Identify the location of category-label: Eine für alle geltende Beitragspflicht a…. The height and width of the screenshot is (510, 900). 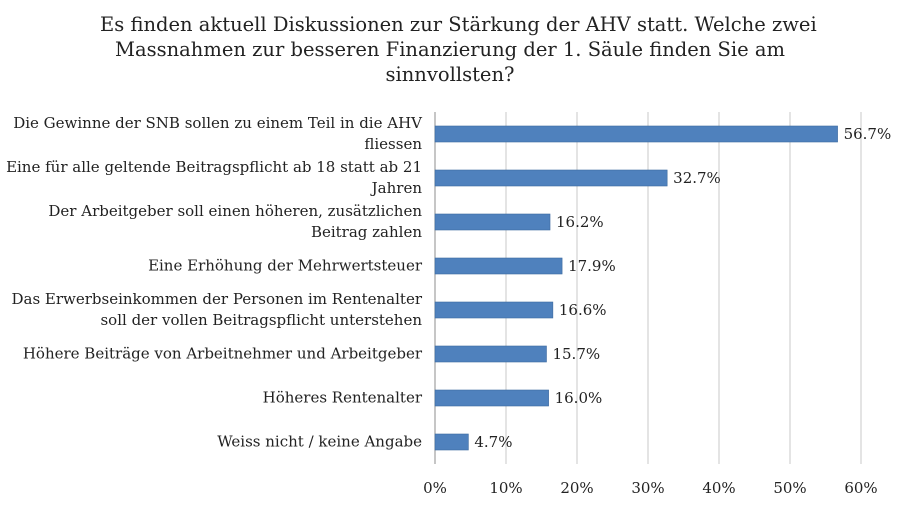
(212, 178).